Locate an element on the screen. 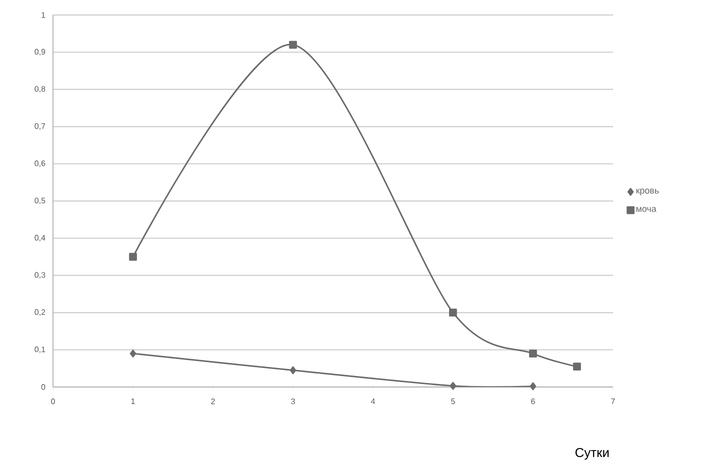 This screenshot has height=471, width=721. legend-label: моча is located at coordinates (646, 209).